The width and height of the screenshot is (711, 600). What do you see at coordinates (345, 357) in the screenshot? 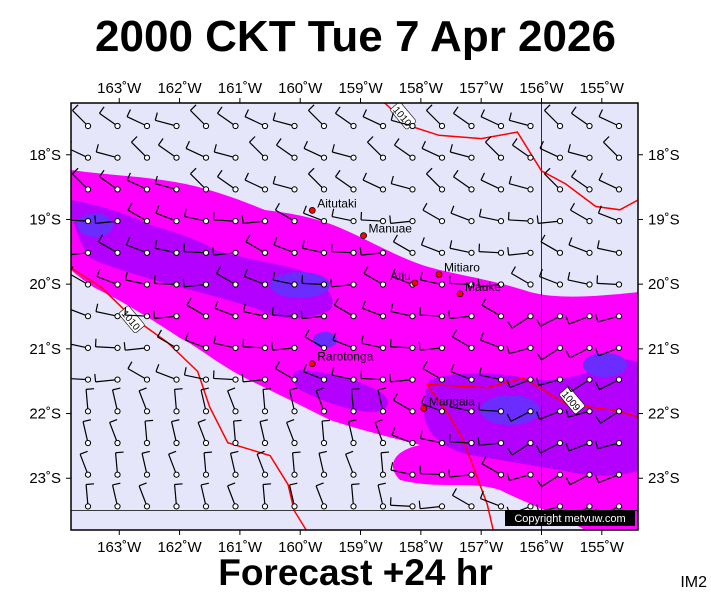
I see `place-label: Rarotonga` at bounding box center [345, 357].